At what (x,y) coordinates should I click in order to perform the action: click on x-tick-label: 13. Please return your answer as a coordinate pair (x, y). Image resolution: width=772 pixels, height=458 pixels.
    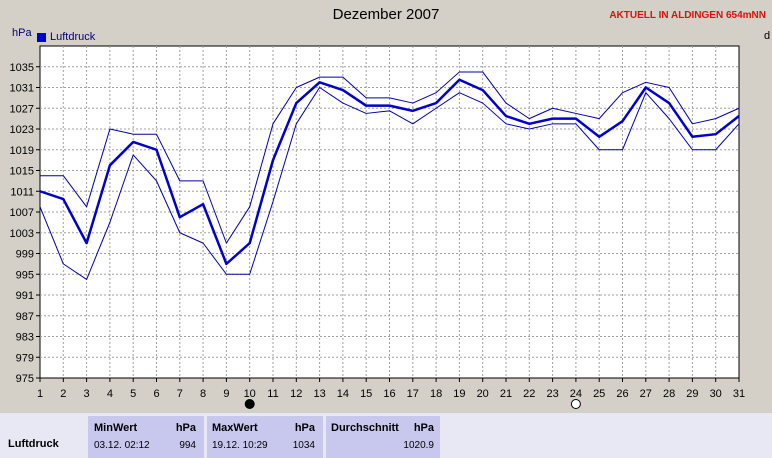
    Looking at the image, I should click on (319, 394).